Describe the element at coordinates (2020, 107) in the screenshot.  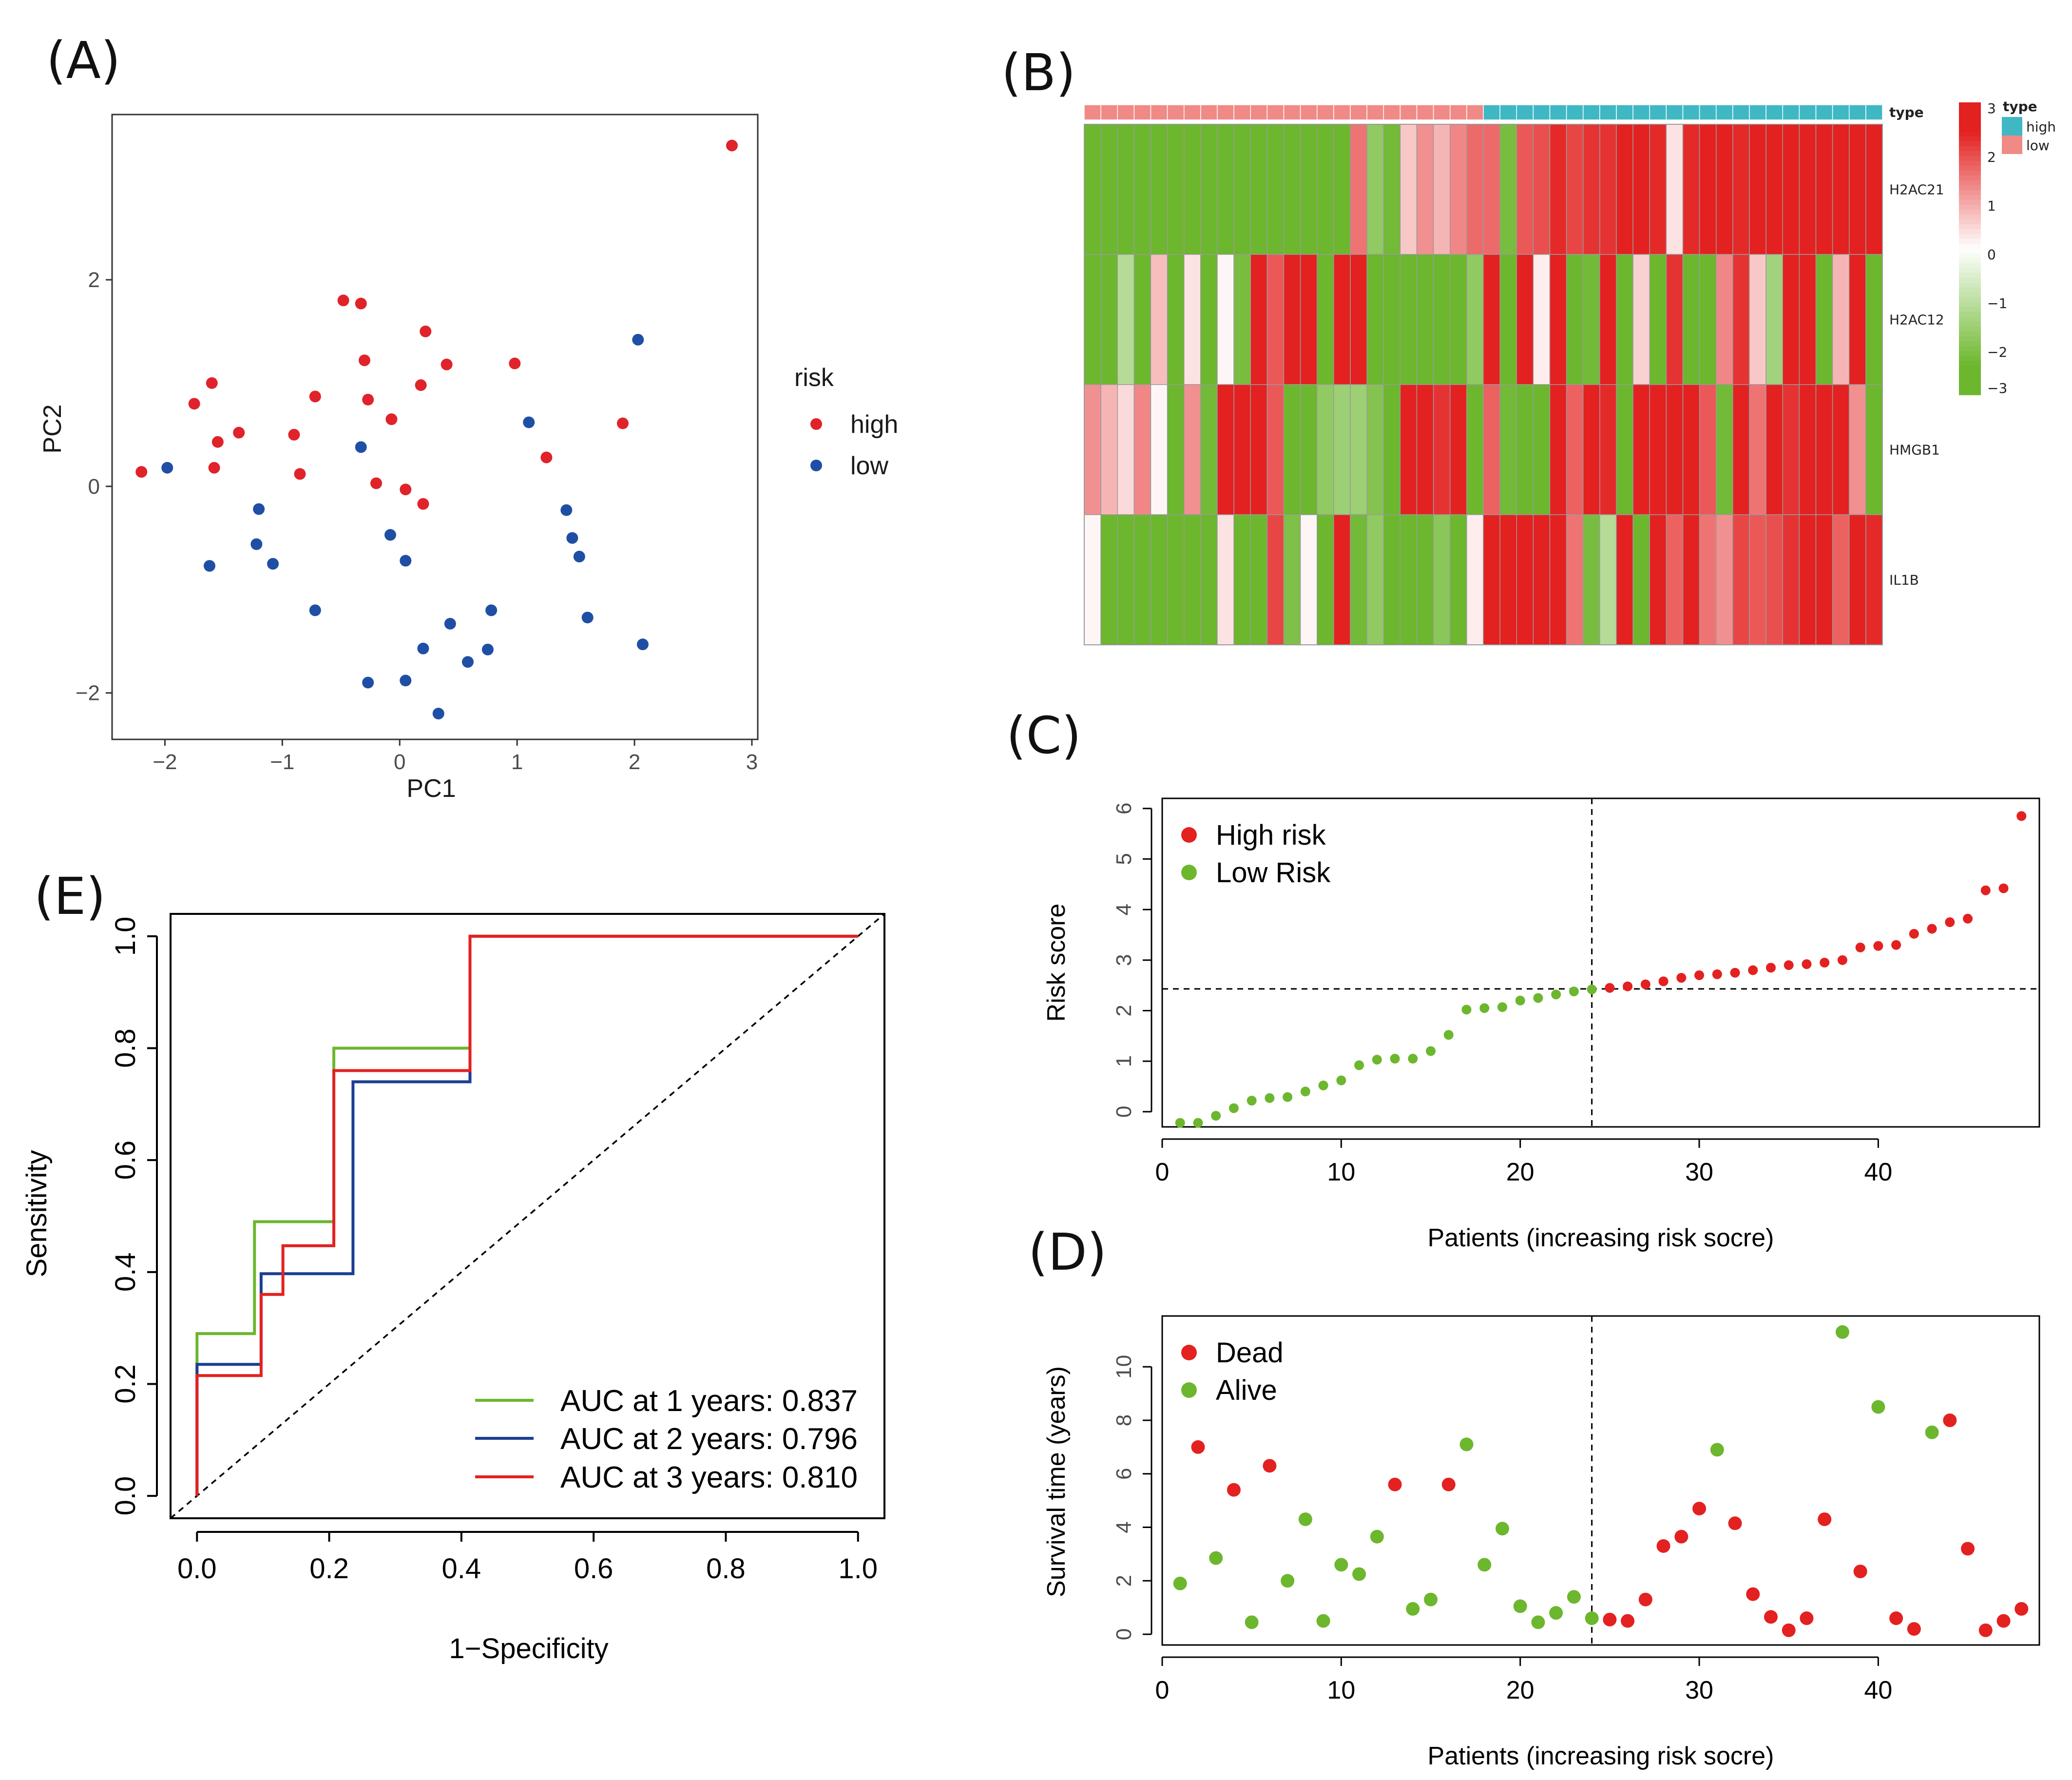
I see `panel-b-type-legend-title: type` at that location.